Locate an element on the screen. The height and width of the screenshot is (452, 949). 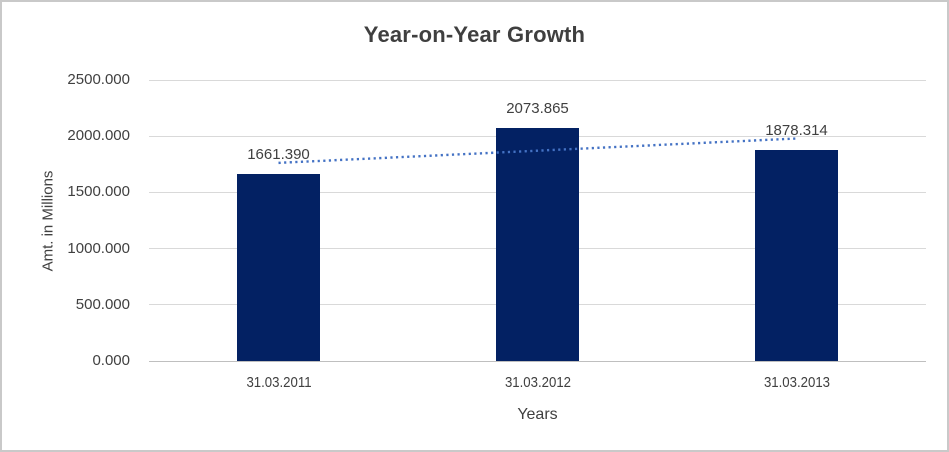
bar-data-label: 2073.865 is located at coordinates (537, 108).